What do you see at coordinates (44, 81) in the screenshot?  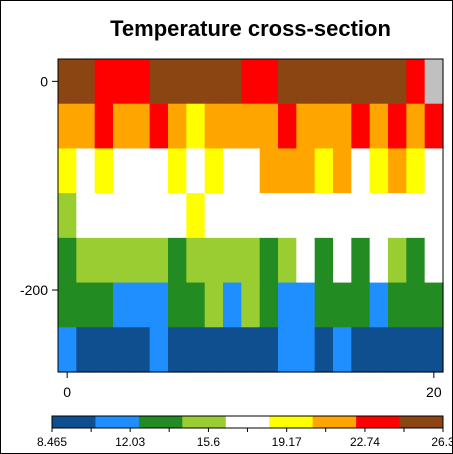 I see `y-tick-label: 0` at bounding box center [44, 81].